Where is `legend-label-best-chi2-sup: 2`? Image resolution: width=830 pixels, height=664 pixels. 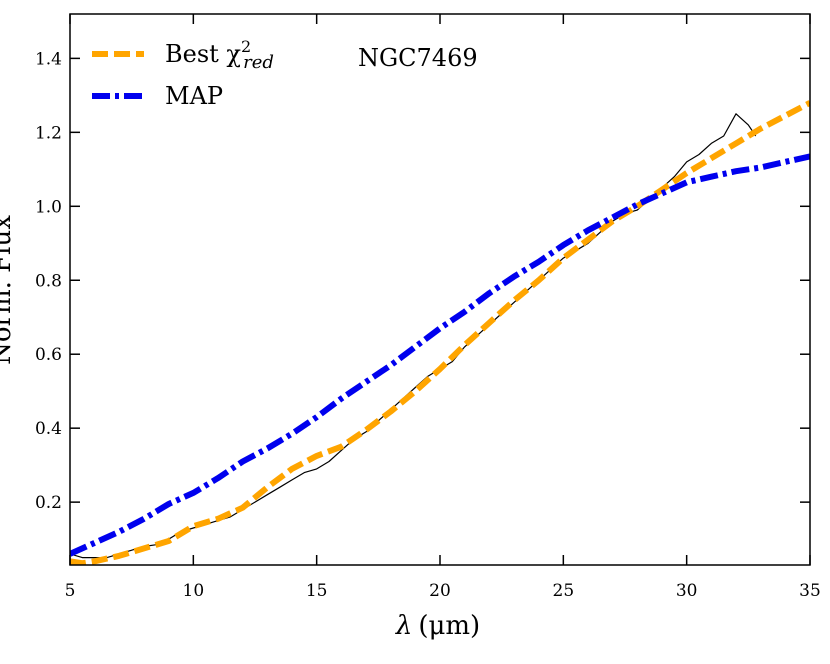
legend-label-best-chi2-sup: 2 is located at coordinates (246, 46).